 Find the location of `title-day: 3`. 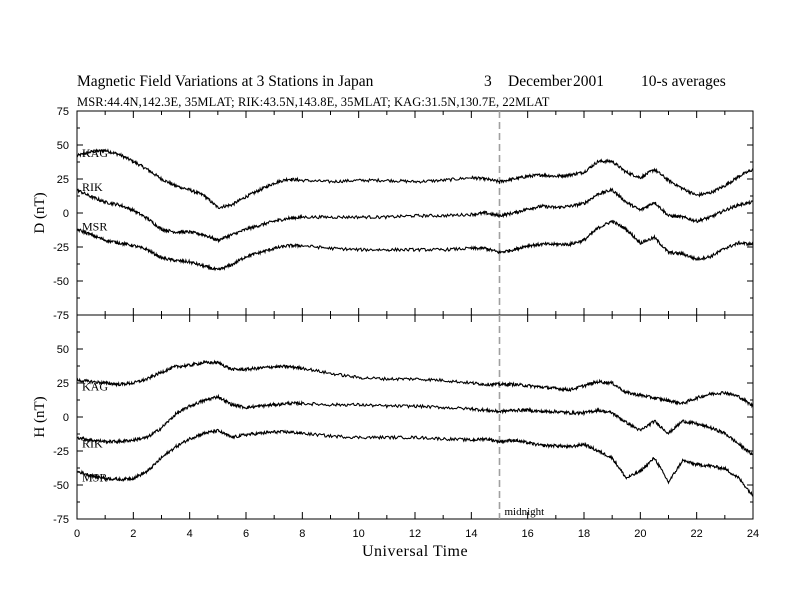

title-day: 3 is located at coordinates (488, 81).